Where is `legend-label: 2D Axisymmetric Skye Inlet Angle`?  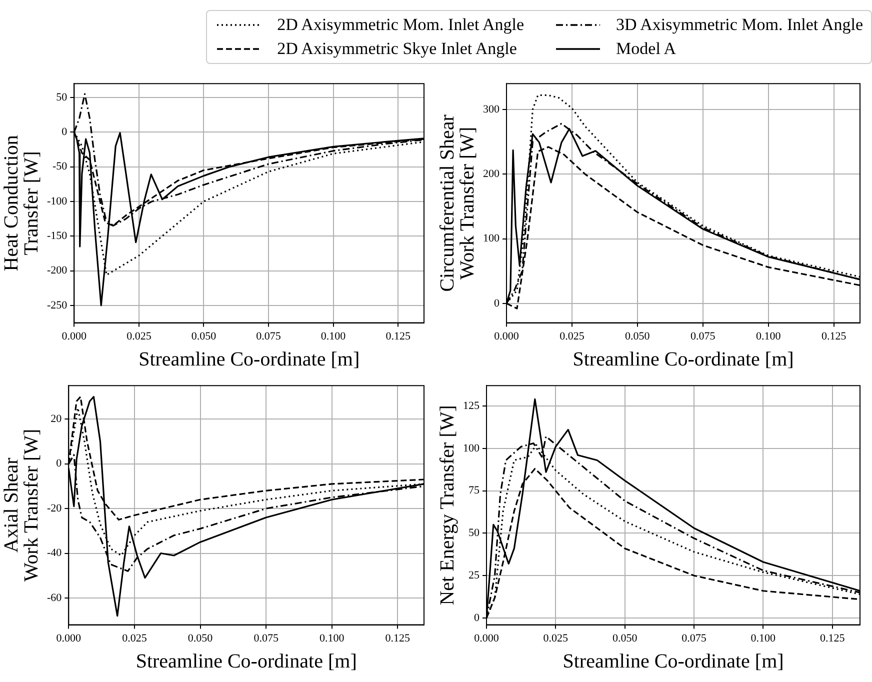 legend-label: 2D Axisymmetric Skye Inlet Angle is located at coordinates (397, 49).